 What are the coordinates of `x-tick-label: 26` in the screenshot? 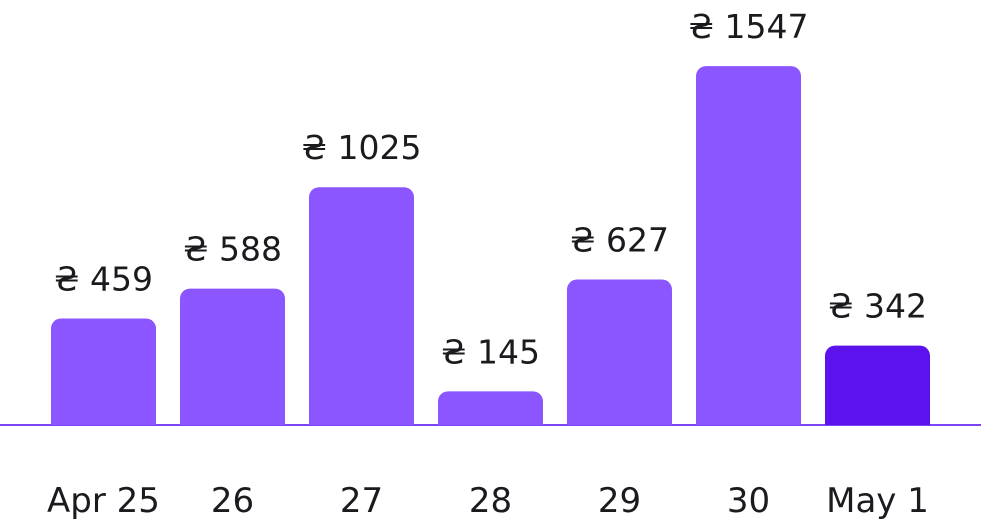 It's located at (232, 501).